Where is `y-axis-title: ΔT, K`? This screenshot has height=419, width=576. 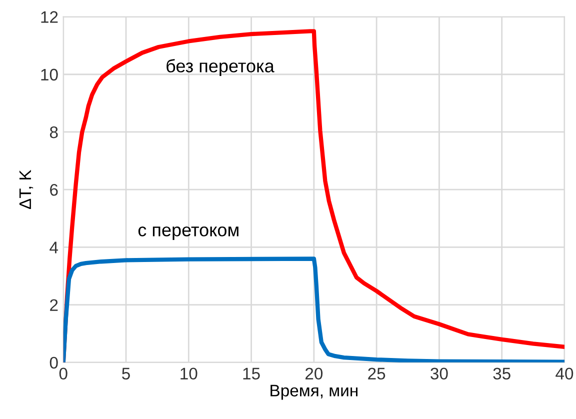
y-axis-title: ΔT, K is located at coordinates (26, 190).